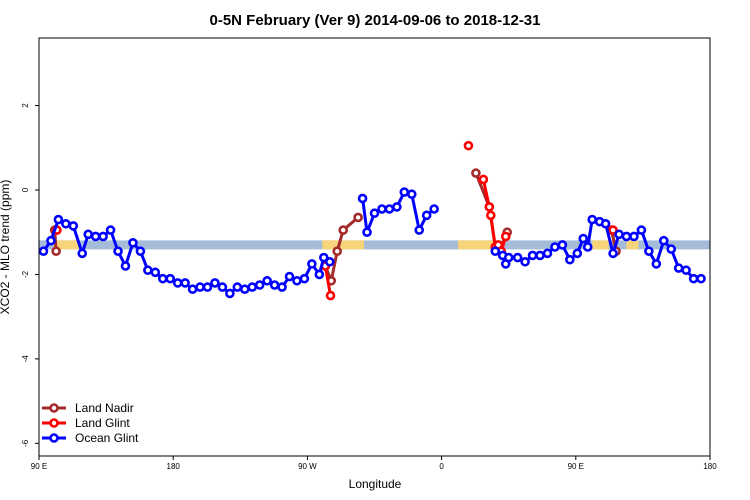 Image resolution: width=750 pixels, height=500 pixels. Describe the element at coordinates (6, 247) in the screenshot. I see `y-axis-label: XCO2 - MLO trend (ppm)` at that location.